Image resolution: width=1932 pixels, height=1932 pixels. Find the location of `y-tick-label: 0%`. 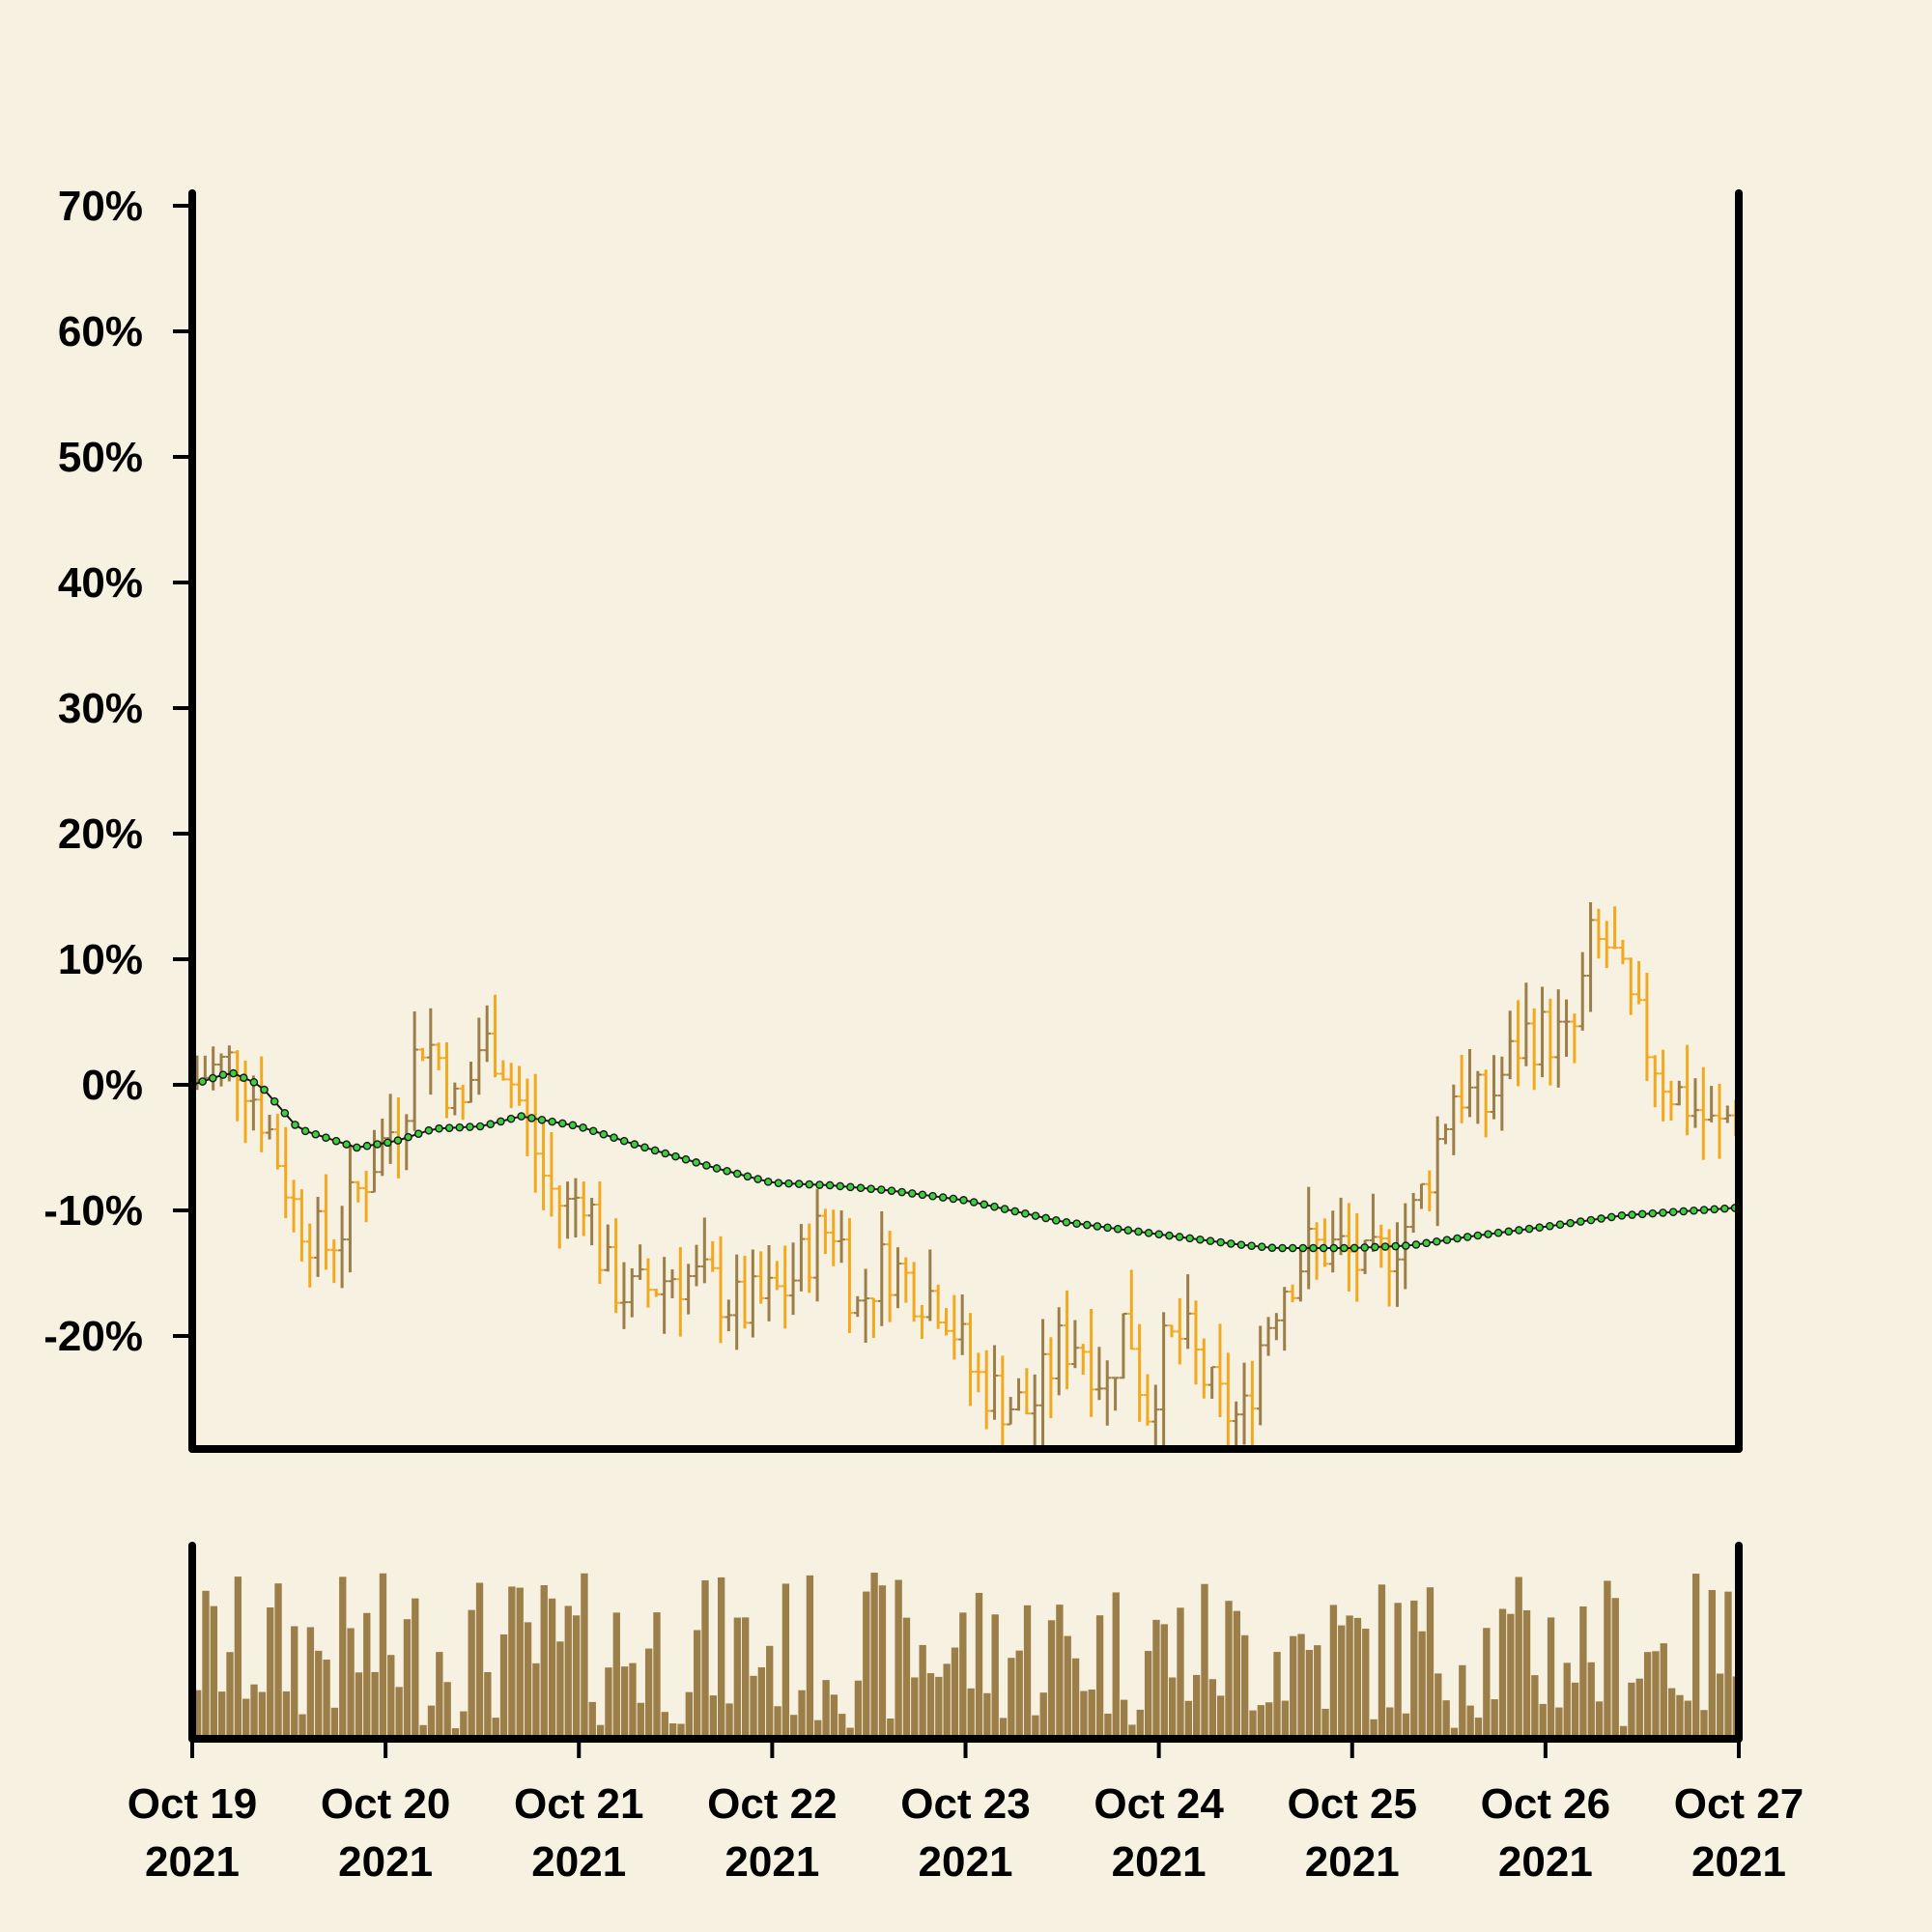

y-tick-label: 0% is located at coordinates (112, 1085).